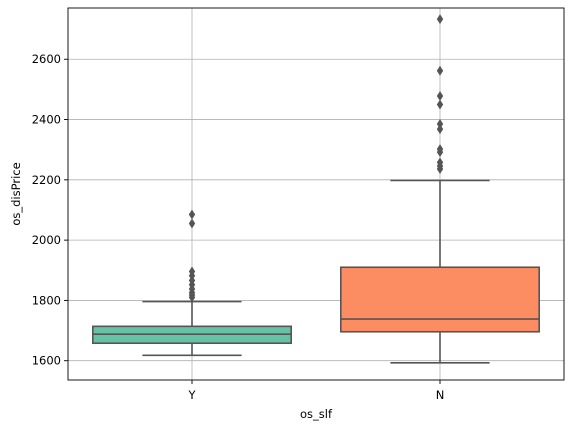 This screenshot has height=428, width=574. I want to click on y-tick-label-1800: 1800, so click(46, 300).